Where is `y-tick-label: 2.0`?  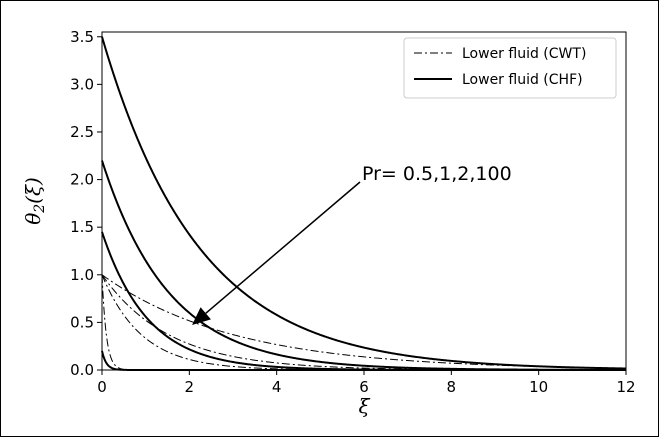
y-tick-label: 2.0 is located at coordinates (82, 180).